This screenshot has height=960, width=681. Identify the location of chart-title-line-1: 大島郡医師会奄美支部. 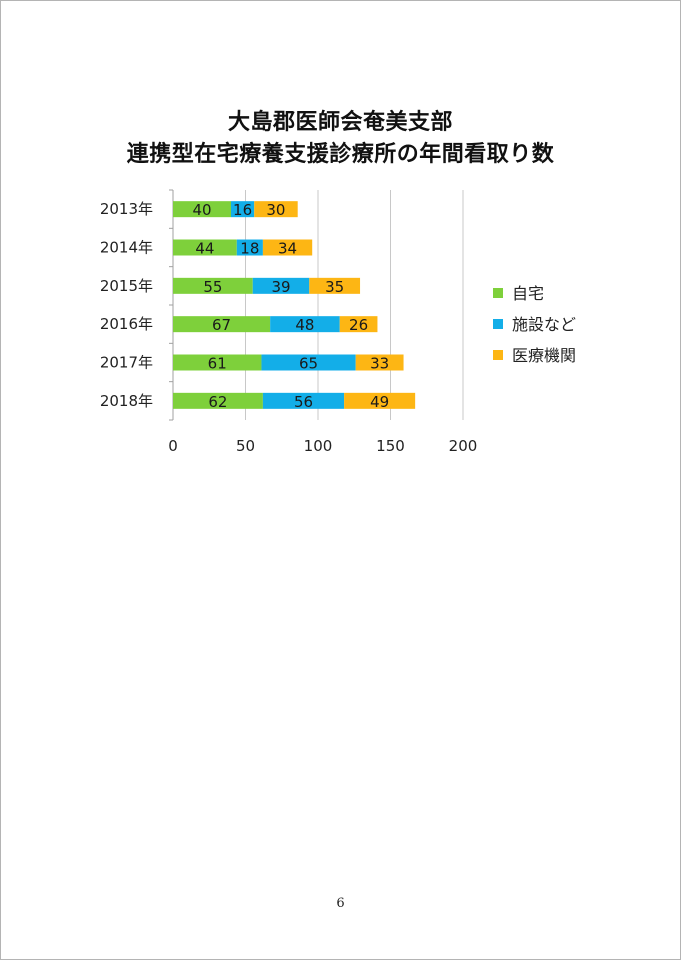
(340, 122).